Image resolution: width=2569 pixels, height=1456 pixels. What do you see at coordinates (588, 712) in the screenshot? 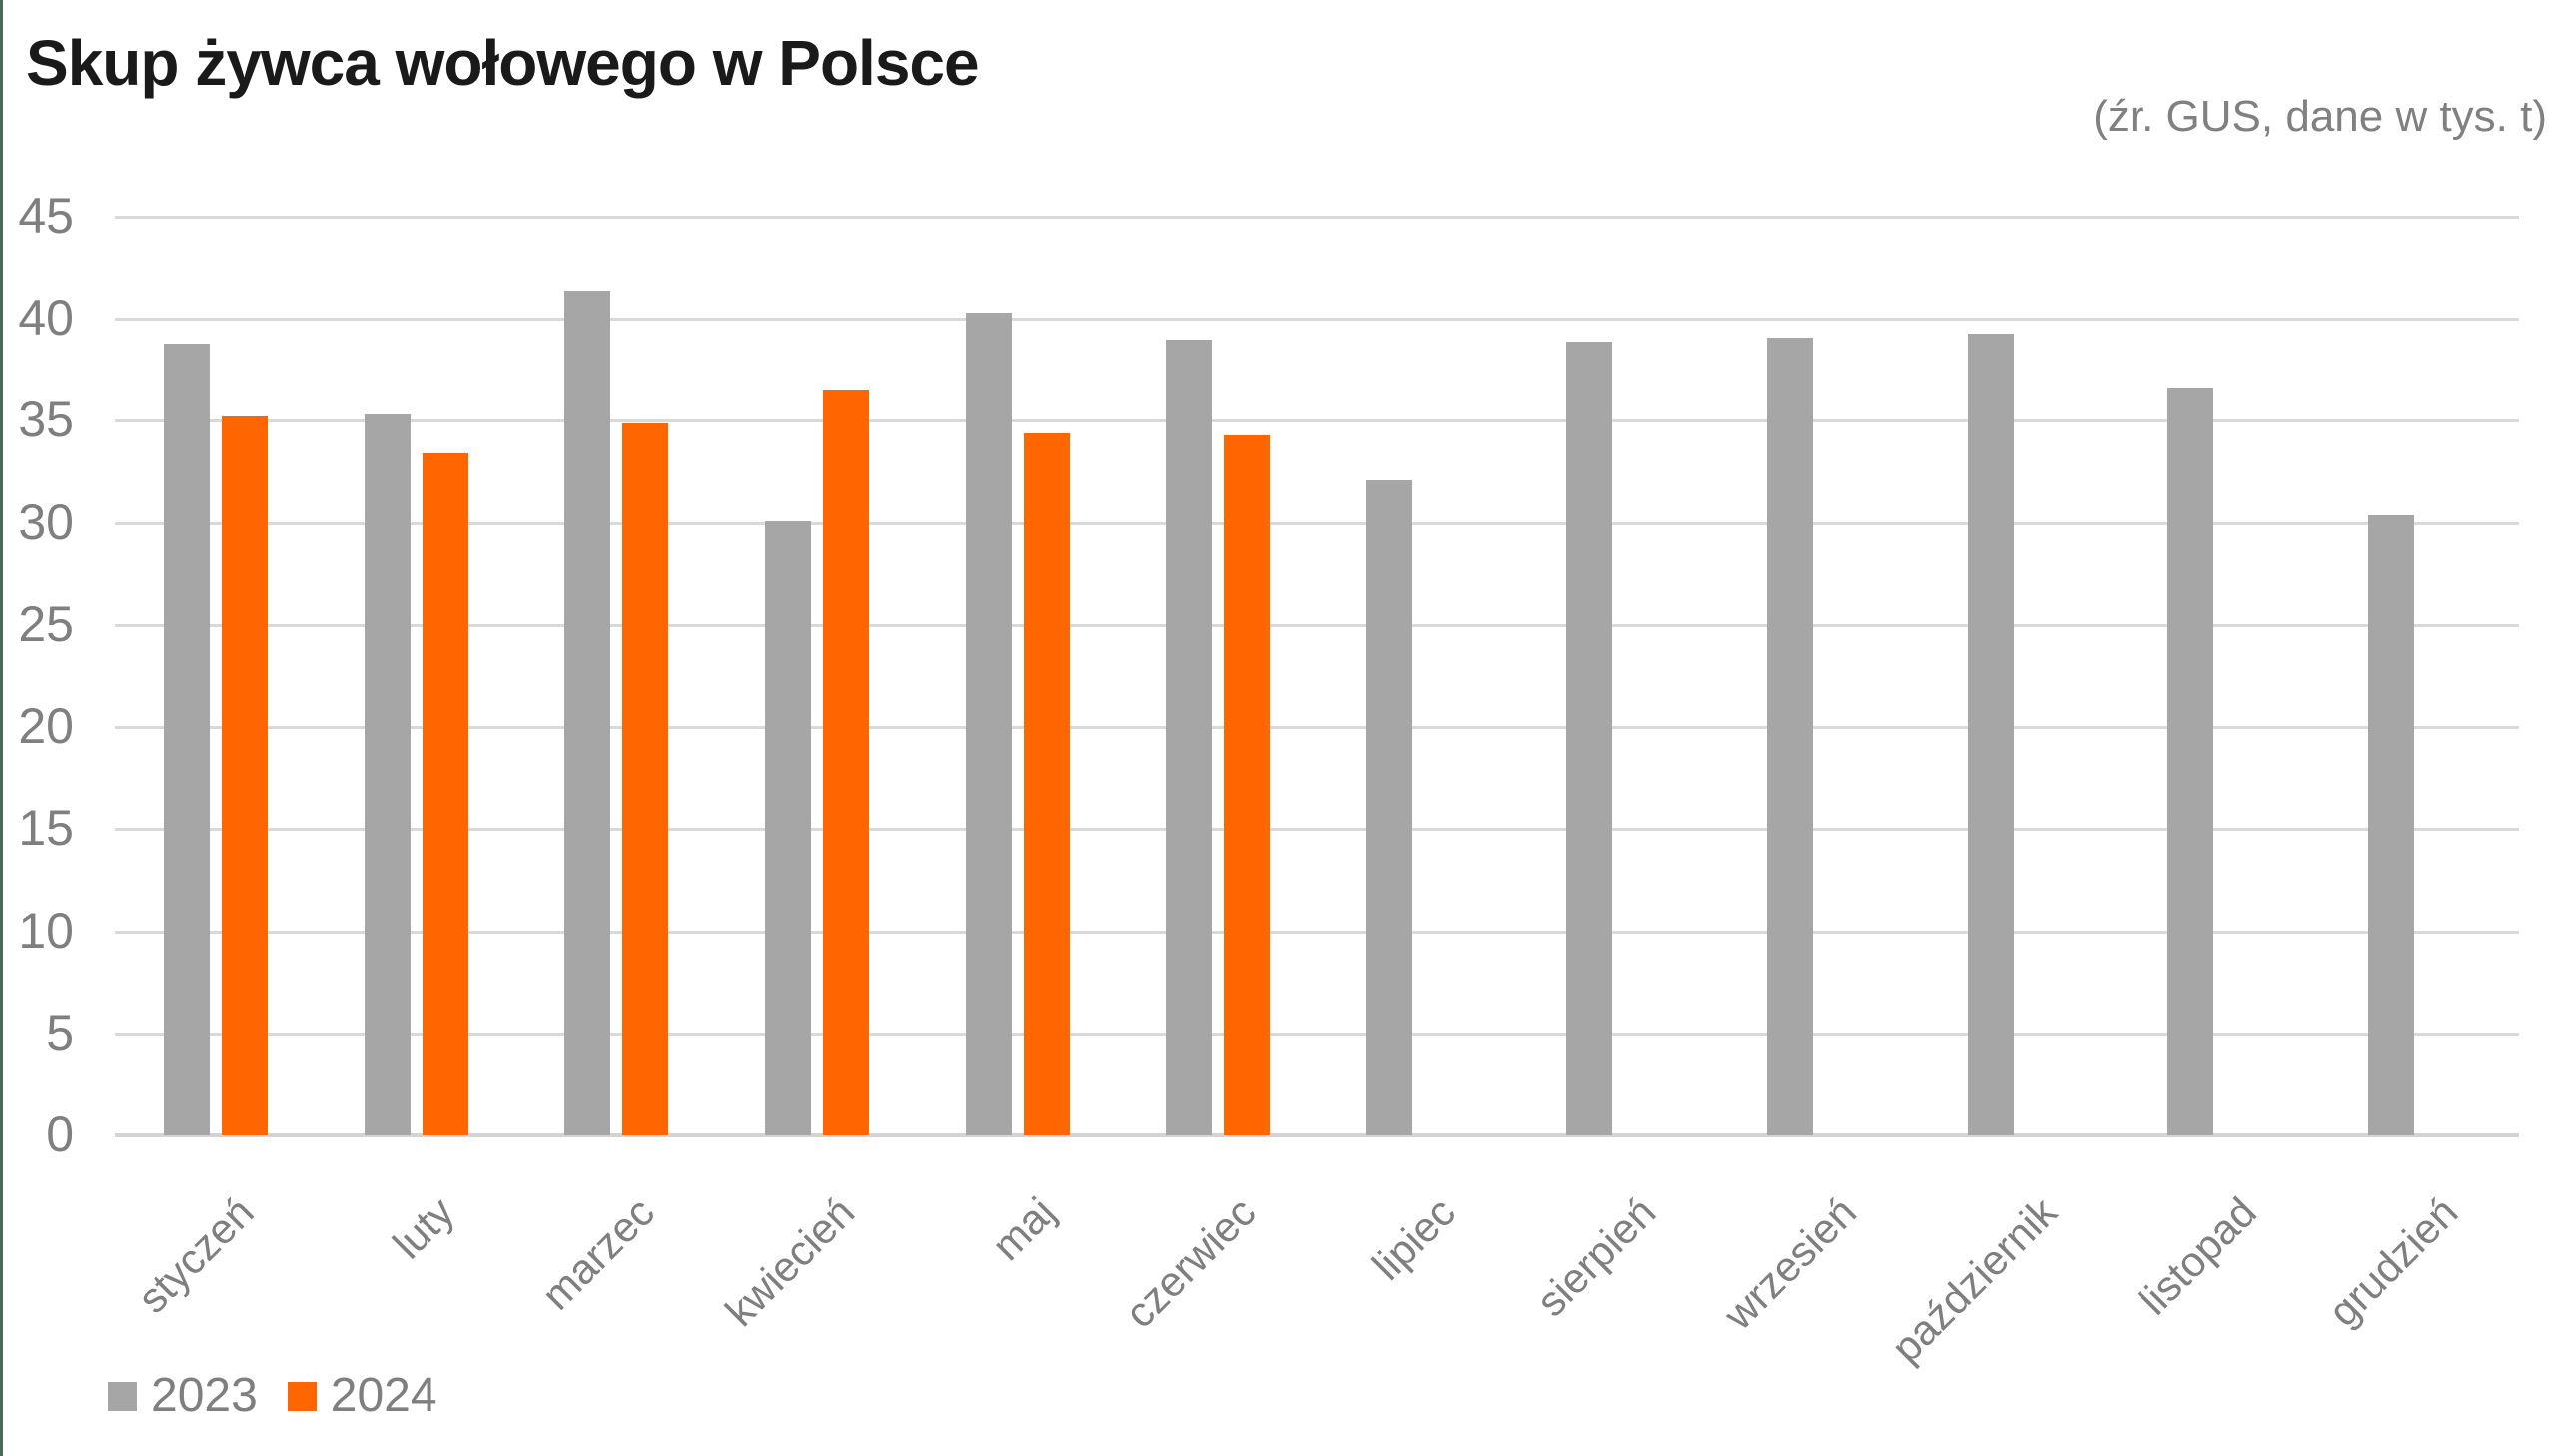
I see `bar-2023-marzec` at bounding box center [588, 712].